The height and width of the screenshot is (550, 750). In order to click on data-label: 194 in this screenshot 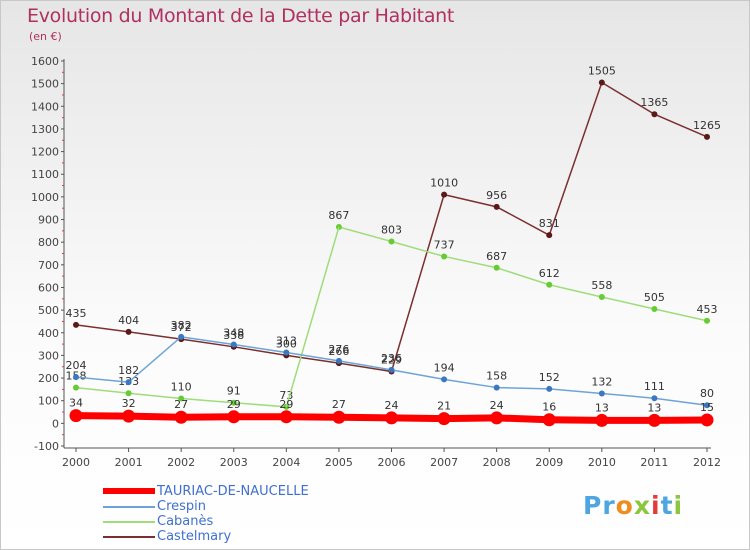, I will do `click(444, 367)`.